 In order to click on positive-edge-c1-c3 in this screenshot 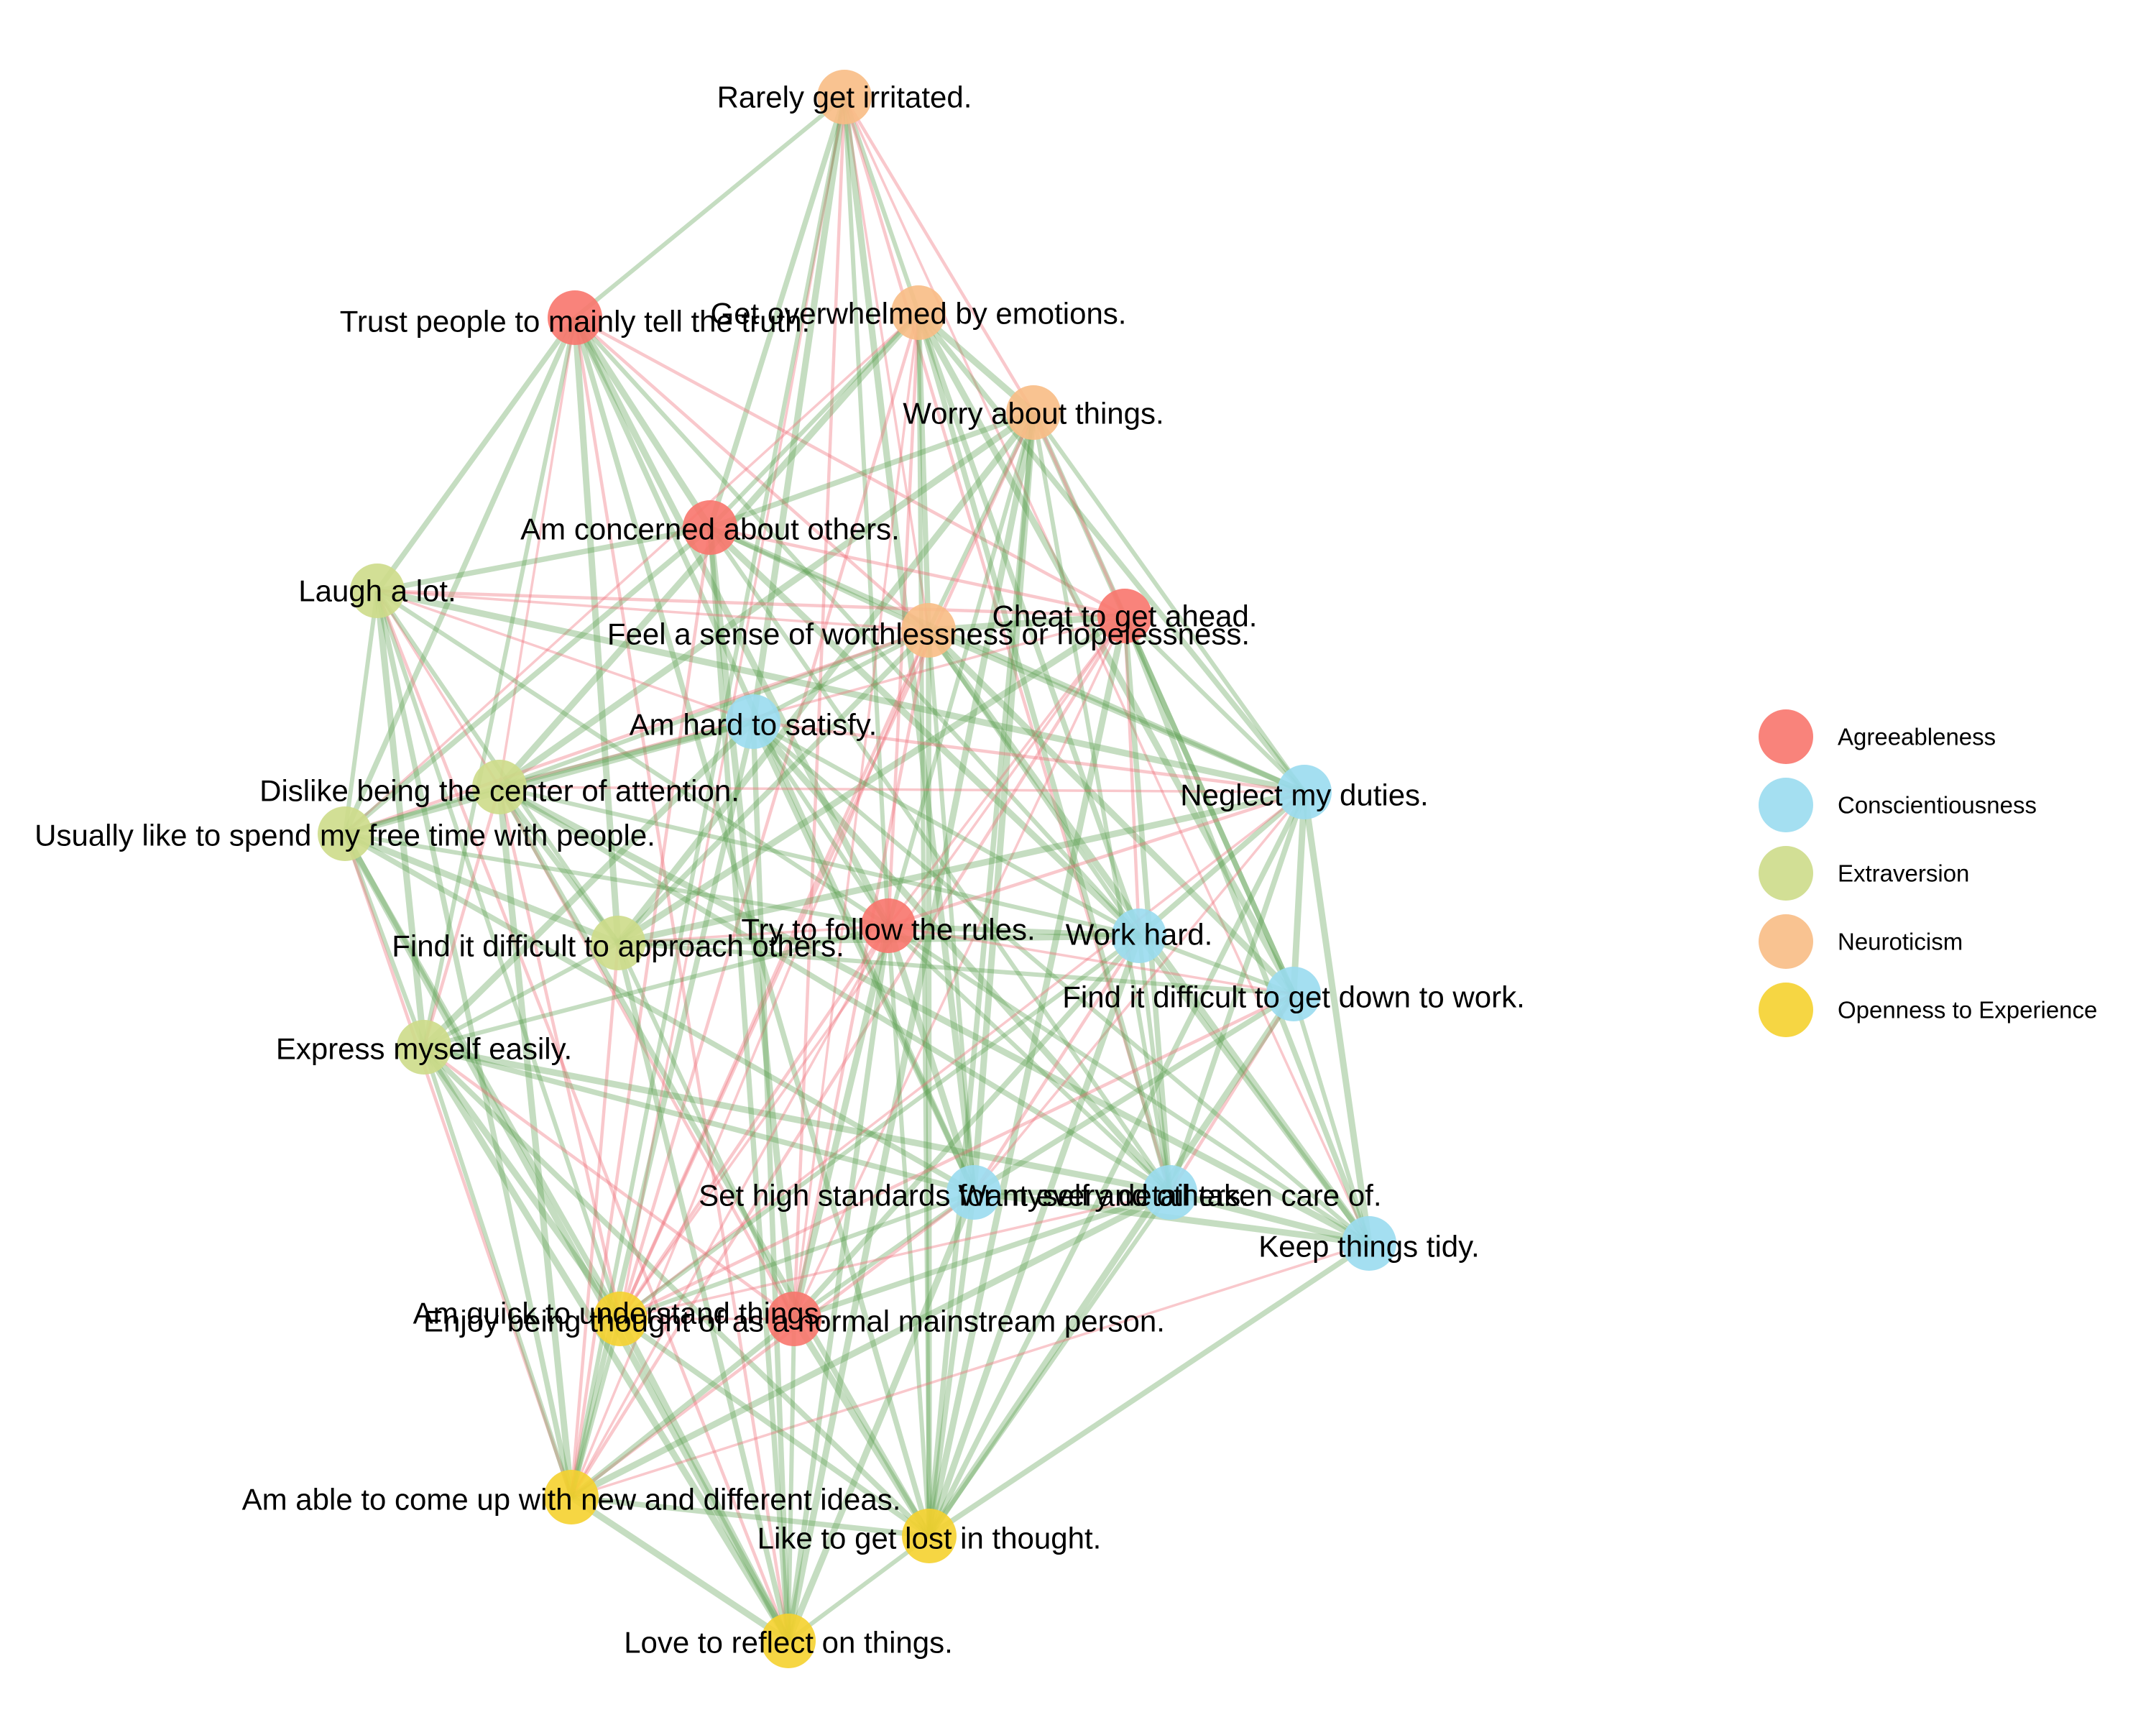, I will do `click(947, 828)`.